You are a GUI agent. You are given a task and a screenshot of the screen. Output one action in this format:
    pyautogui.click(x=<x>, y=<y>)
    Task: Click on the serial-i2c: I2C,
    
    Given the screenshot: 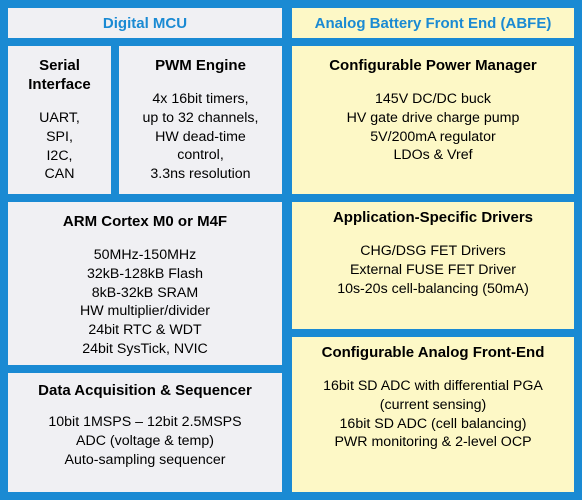 What is the action you would take?
    pyautogui.click(x=59, y=155)
    